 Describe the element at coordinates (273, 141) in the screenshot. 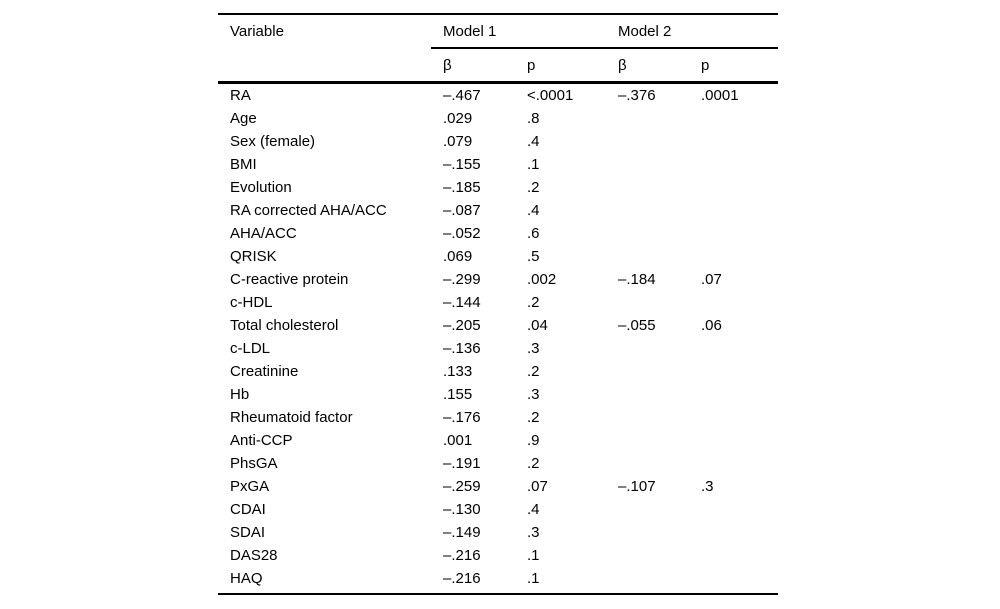

I see `cell-variable: Sex (female)` at that location.